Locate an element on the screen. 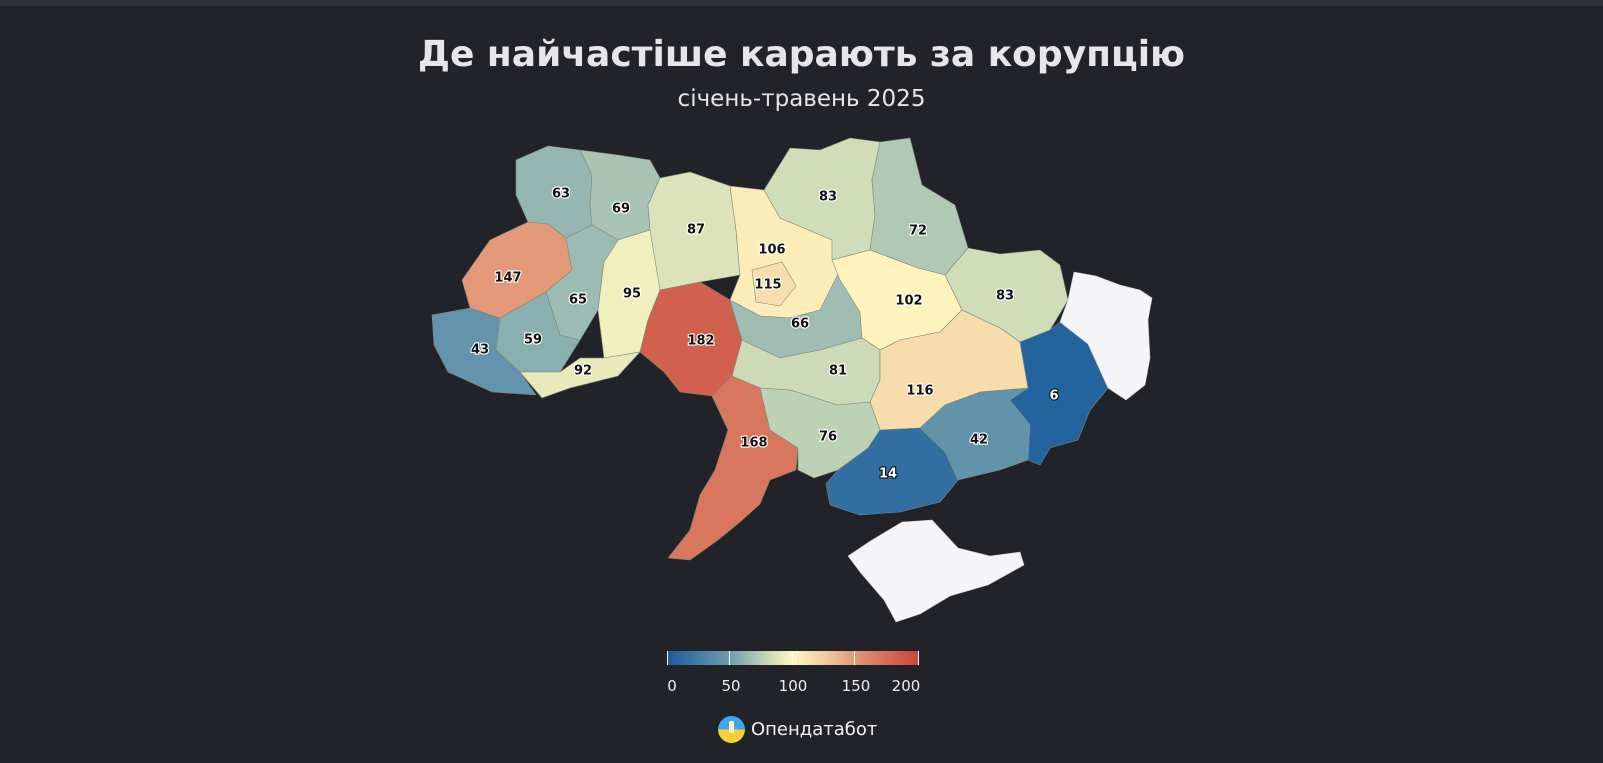  region-luhansk is located at coordinates (1106, 336).